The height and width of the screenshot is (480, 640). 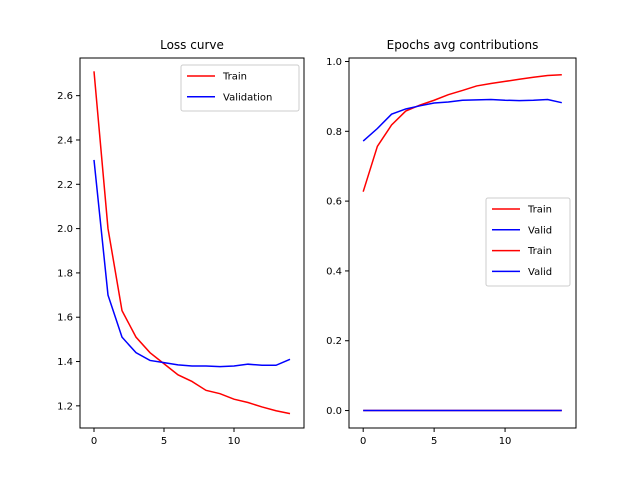 I want to click on contributions-xtick-label-1: 5, so click(x=434, y=441).